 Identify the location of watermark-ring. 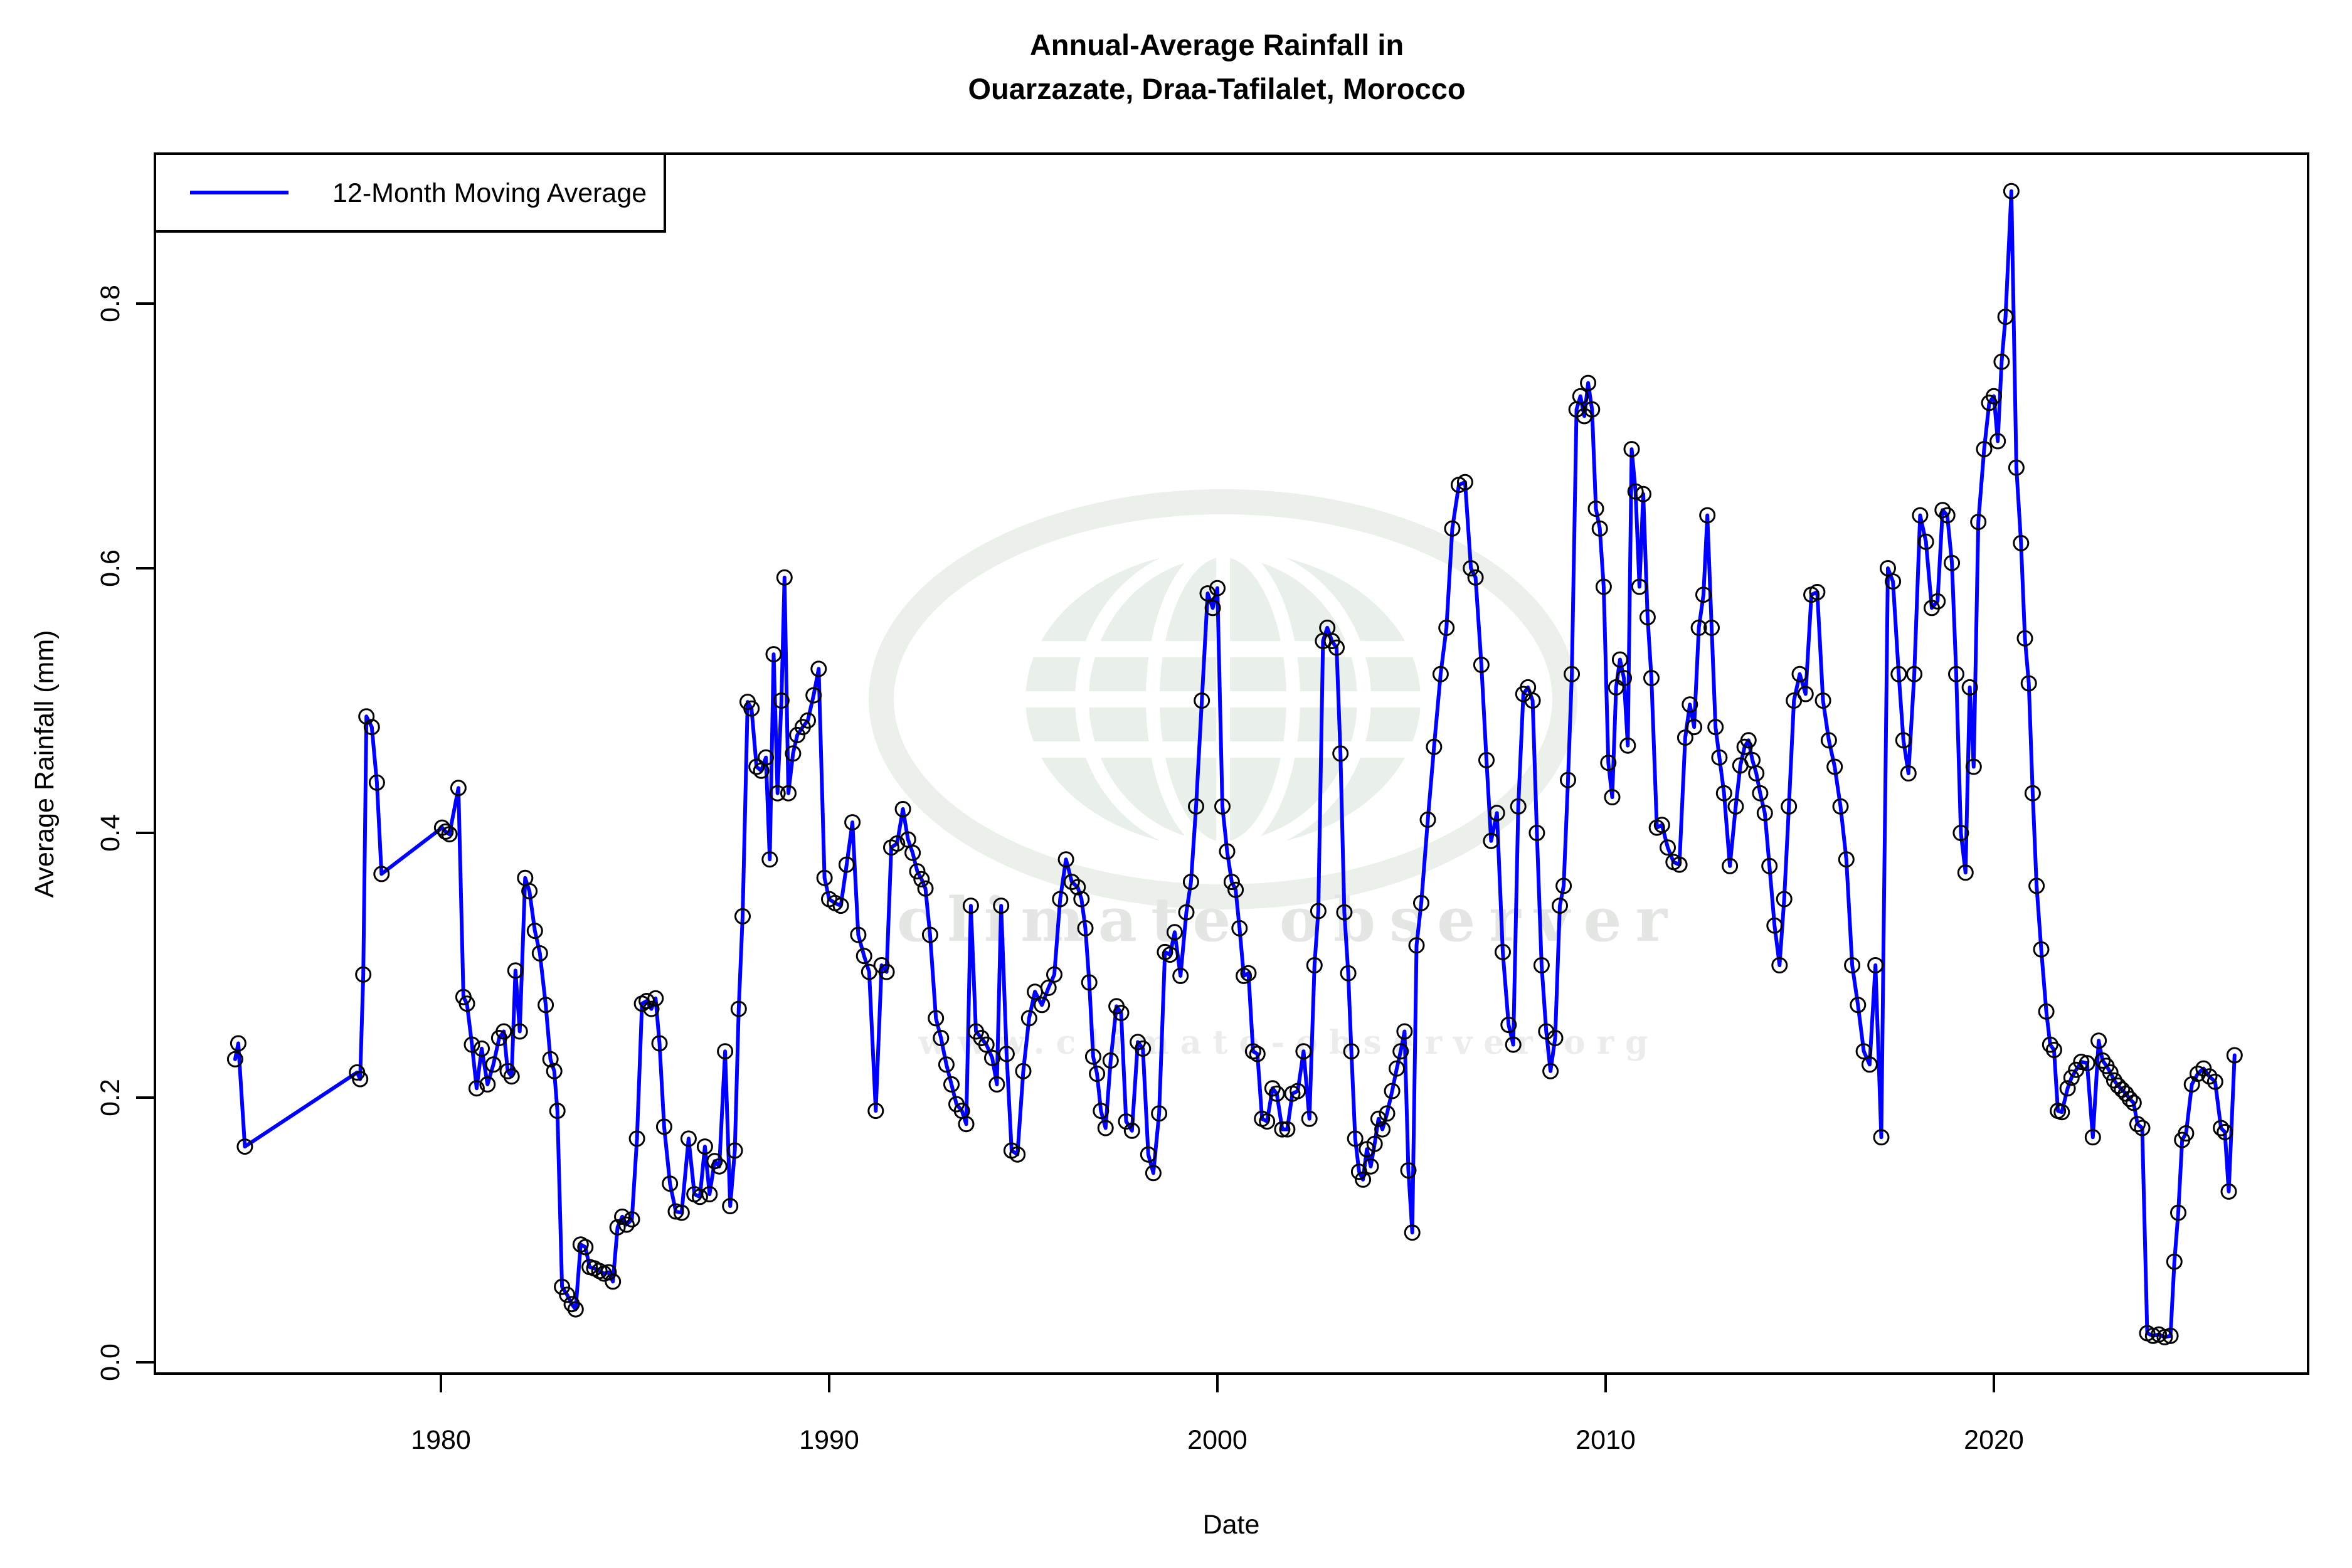
(1223, 699).